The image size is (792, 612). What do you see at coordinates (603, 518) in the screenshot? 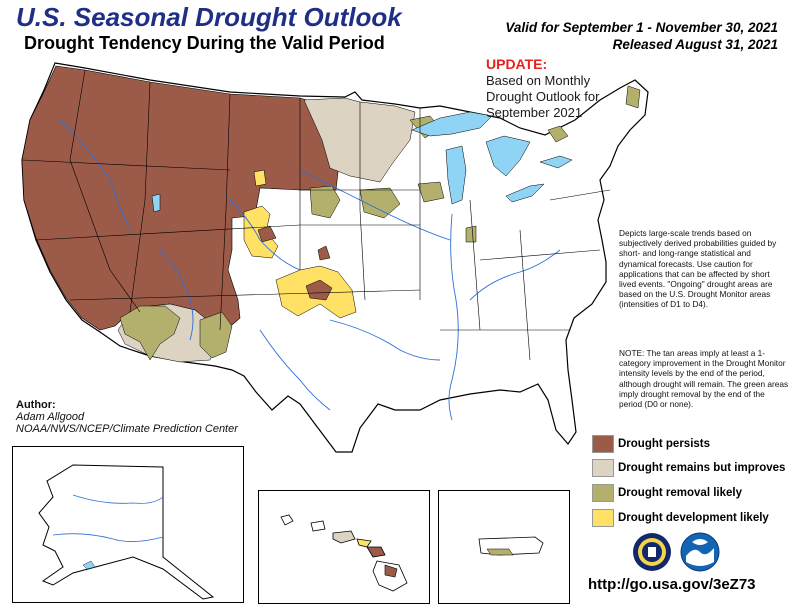
I see `legend-swatch-development` at bounding box center [603, 518].